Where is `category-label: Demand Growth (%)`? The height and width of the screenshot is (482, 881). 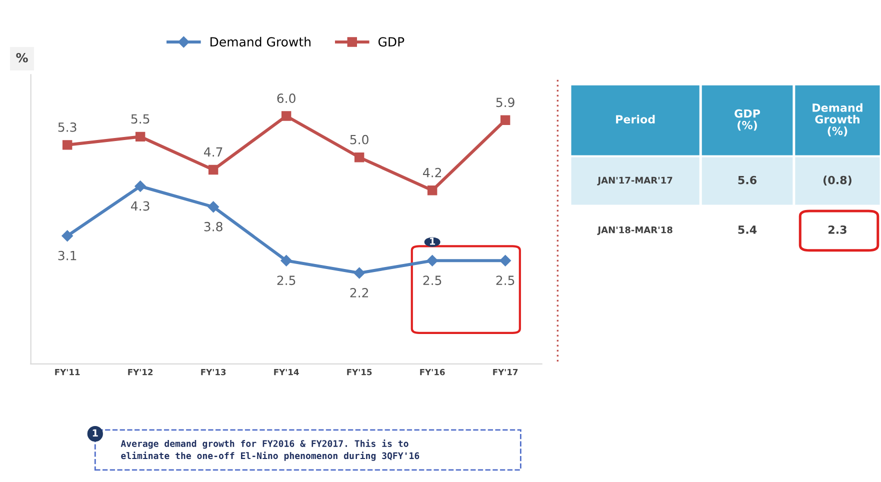
category-label: Demand Growth (%) is located at coordinates (837, 119).